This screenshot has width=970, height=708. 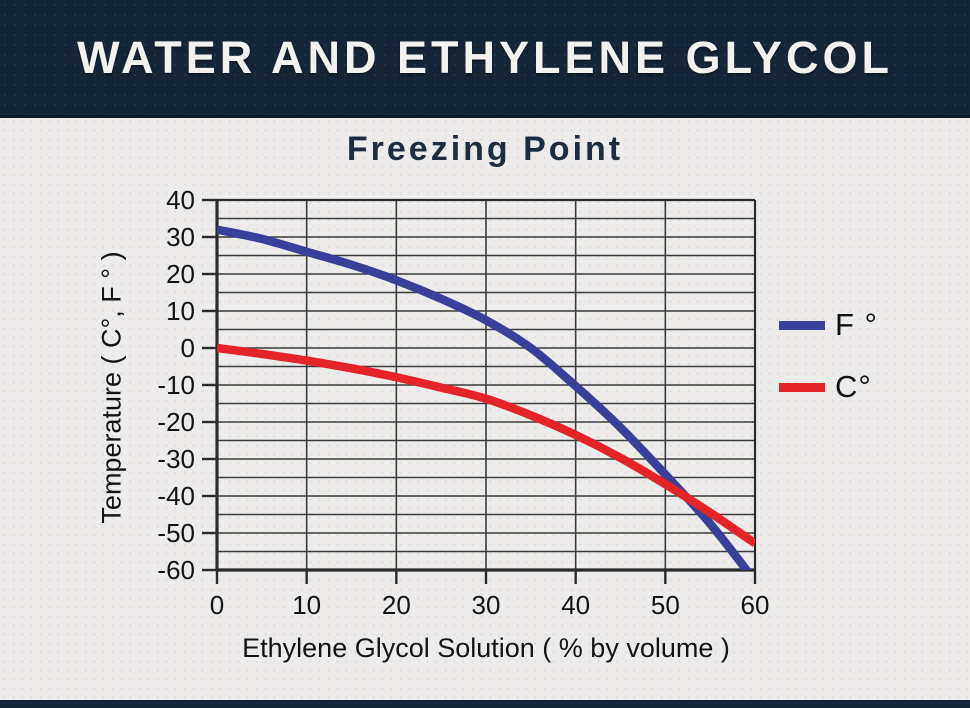 What do you see at coordinates (176, 459) in the screenshot?
I see `y-tick-label: -30` at bounding box center [176, 459].